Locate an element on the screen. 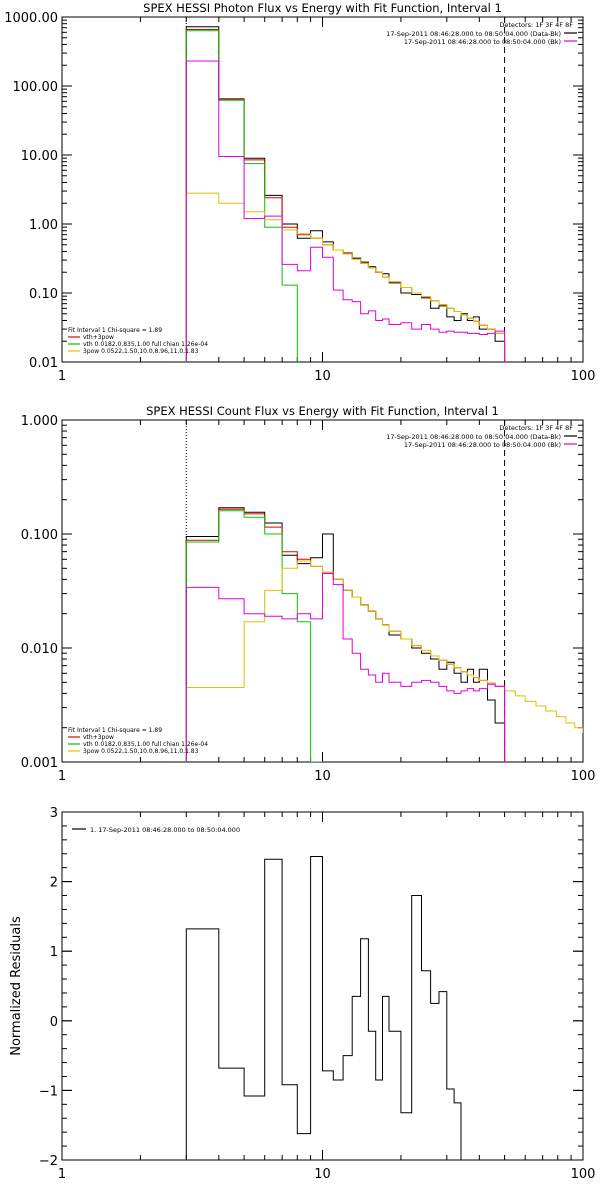 The width and height of the screenshot is (600, 1200). y-axis-label: Normalized Residuals is located at coordinates (16, 986).